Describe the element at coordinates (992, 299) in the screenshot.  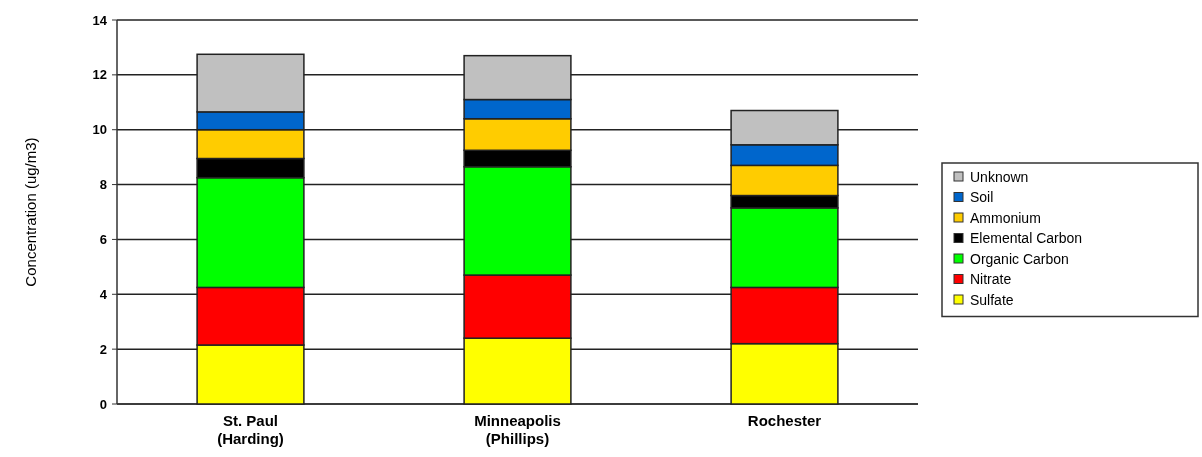
I see `legend-label: Sulfate` at that location.